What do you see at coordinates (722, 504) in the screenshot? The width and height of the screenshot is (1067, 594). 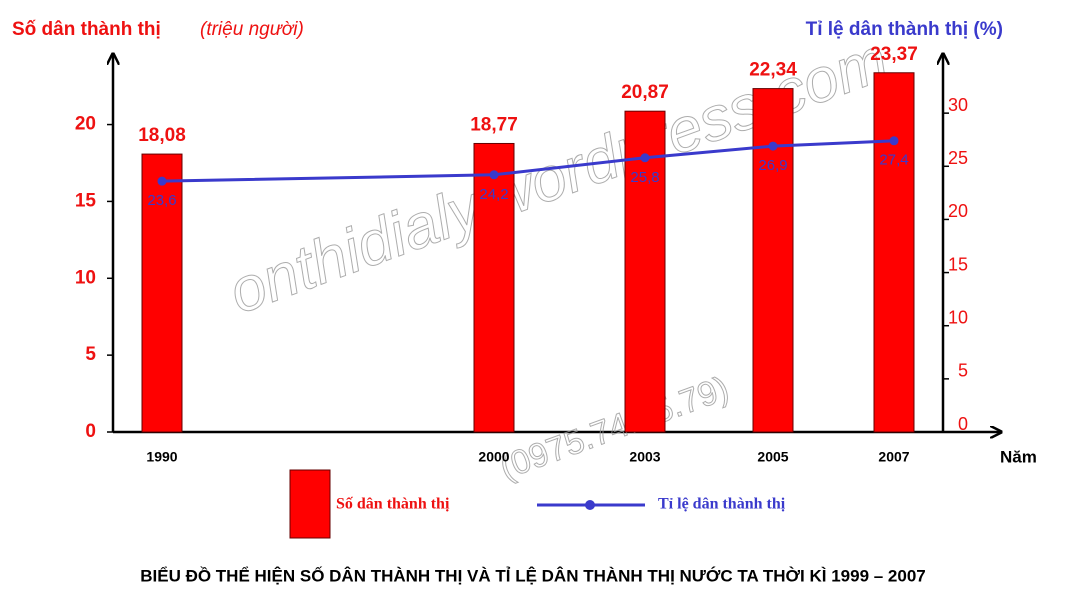 I see `legend-label: Tỉ lệ dân thành thị` at bounding box center [722, 504].